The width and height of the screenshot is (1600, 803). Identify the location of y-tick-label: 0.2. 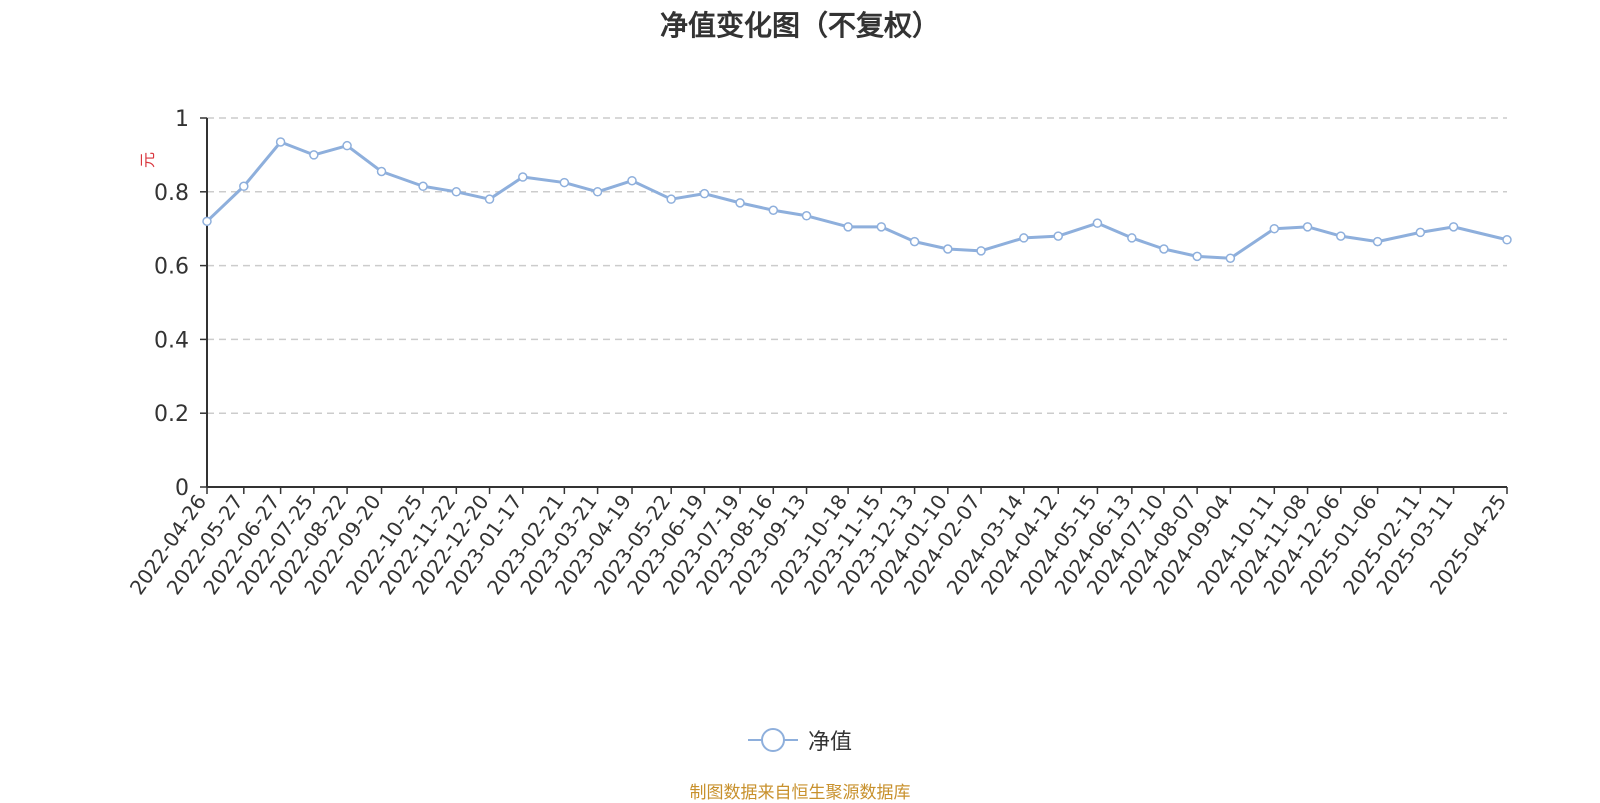
(171, 414).